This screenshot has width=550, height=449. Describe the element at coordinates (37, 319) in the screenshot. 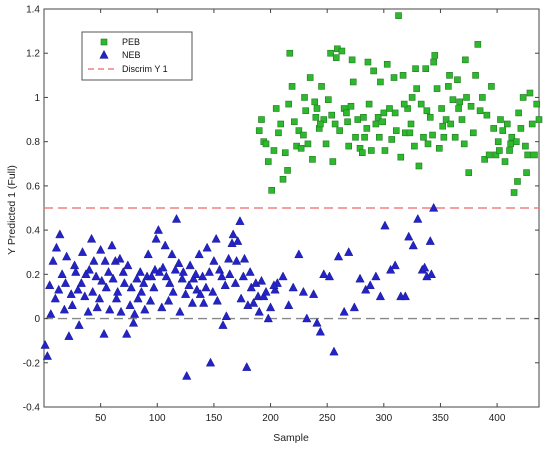

I see `y-tick-label: 0` at that location.